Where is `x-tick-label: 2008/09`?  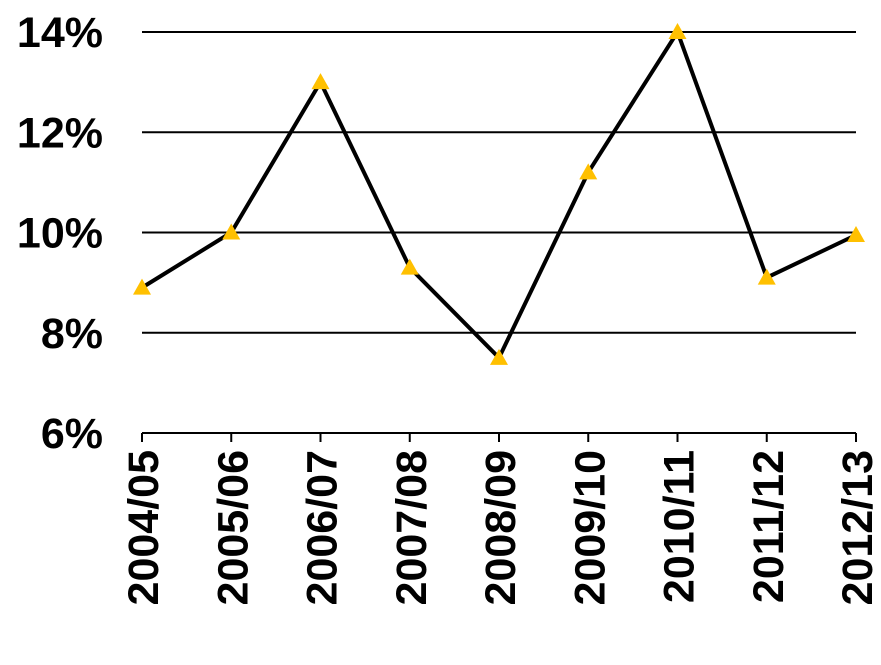 x-tick-label: 2008/09 is located at coordinates (501, 527).